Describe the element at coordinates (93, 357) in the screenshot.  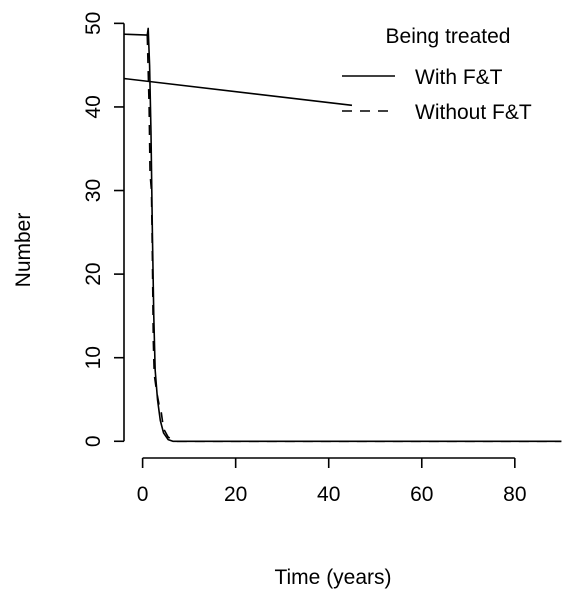
I see `y-tick-label: 10` at that location.